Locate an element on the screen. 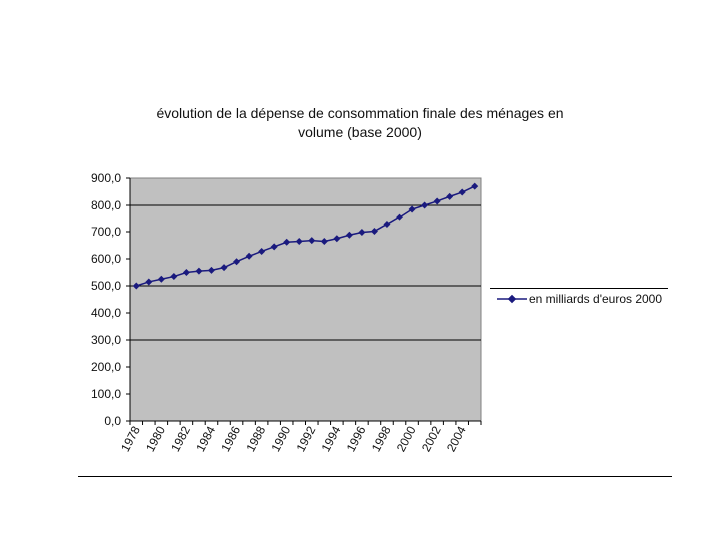 This screenshot has width=720, height=540. y-tick-label: 700,0 is located at coordinates (106, 232).